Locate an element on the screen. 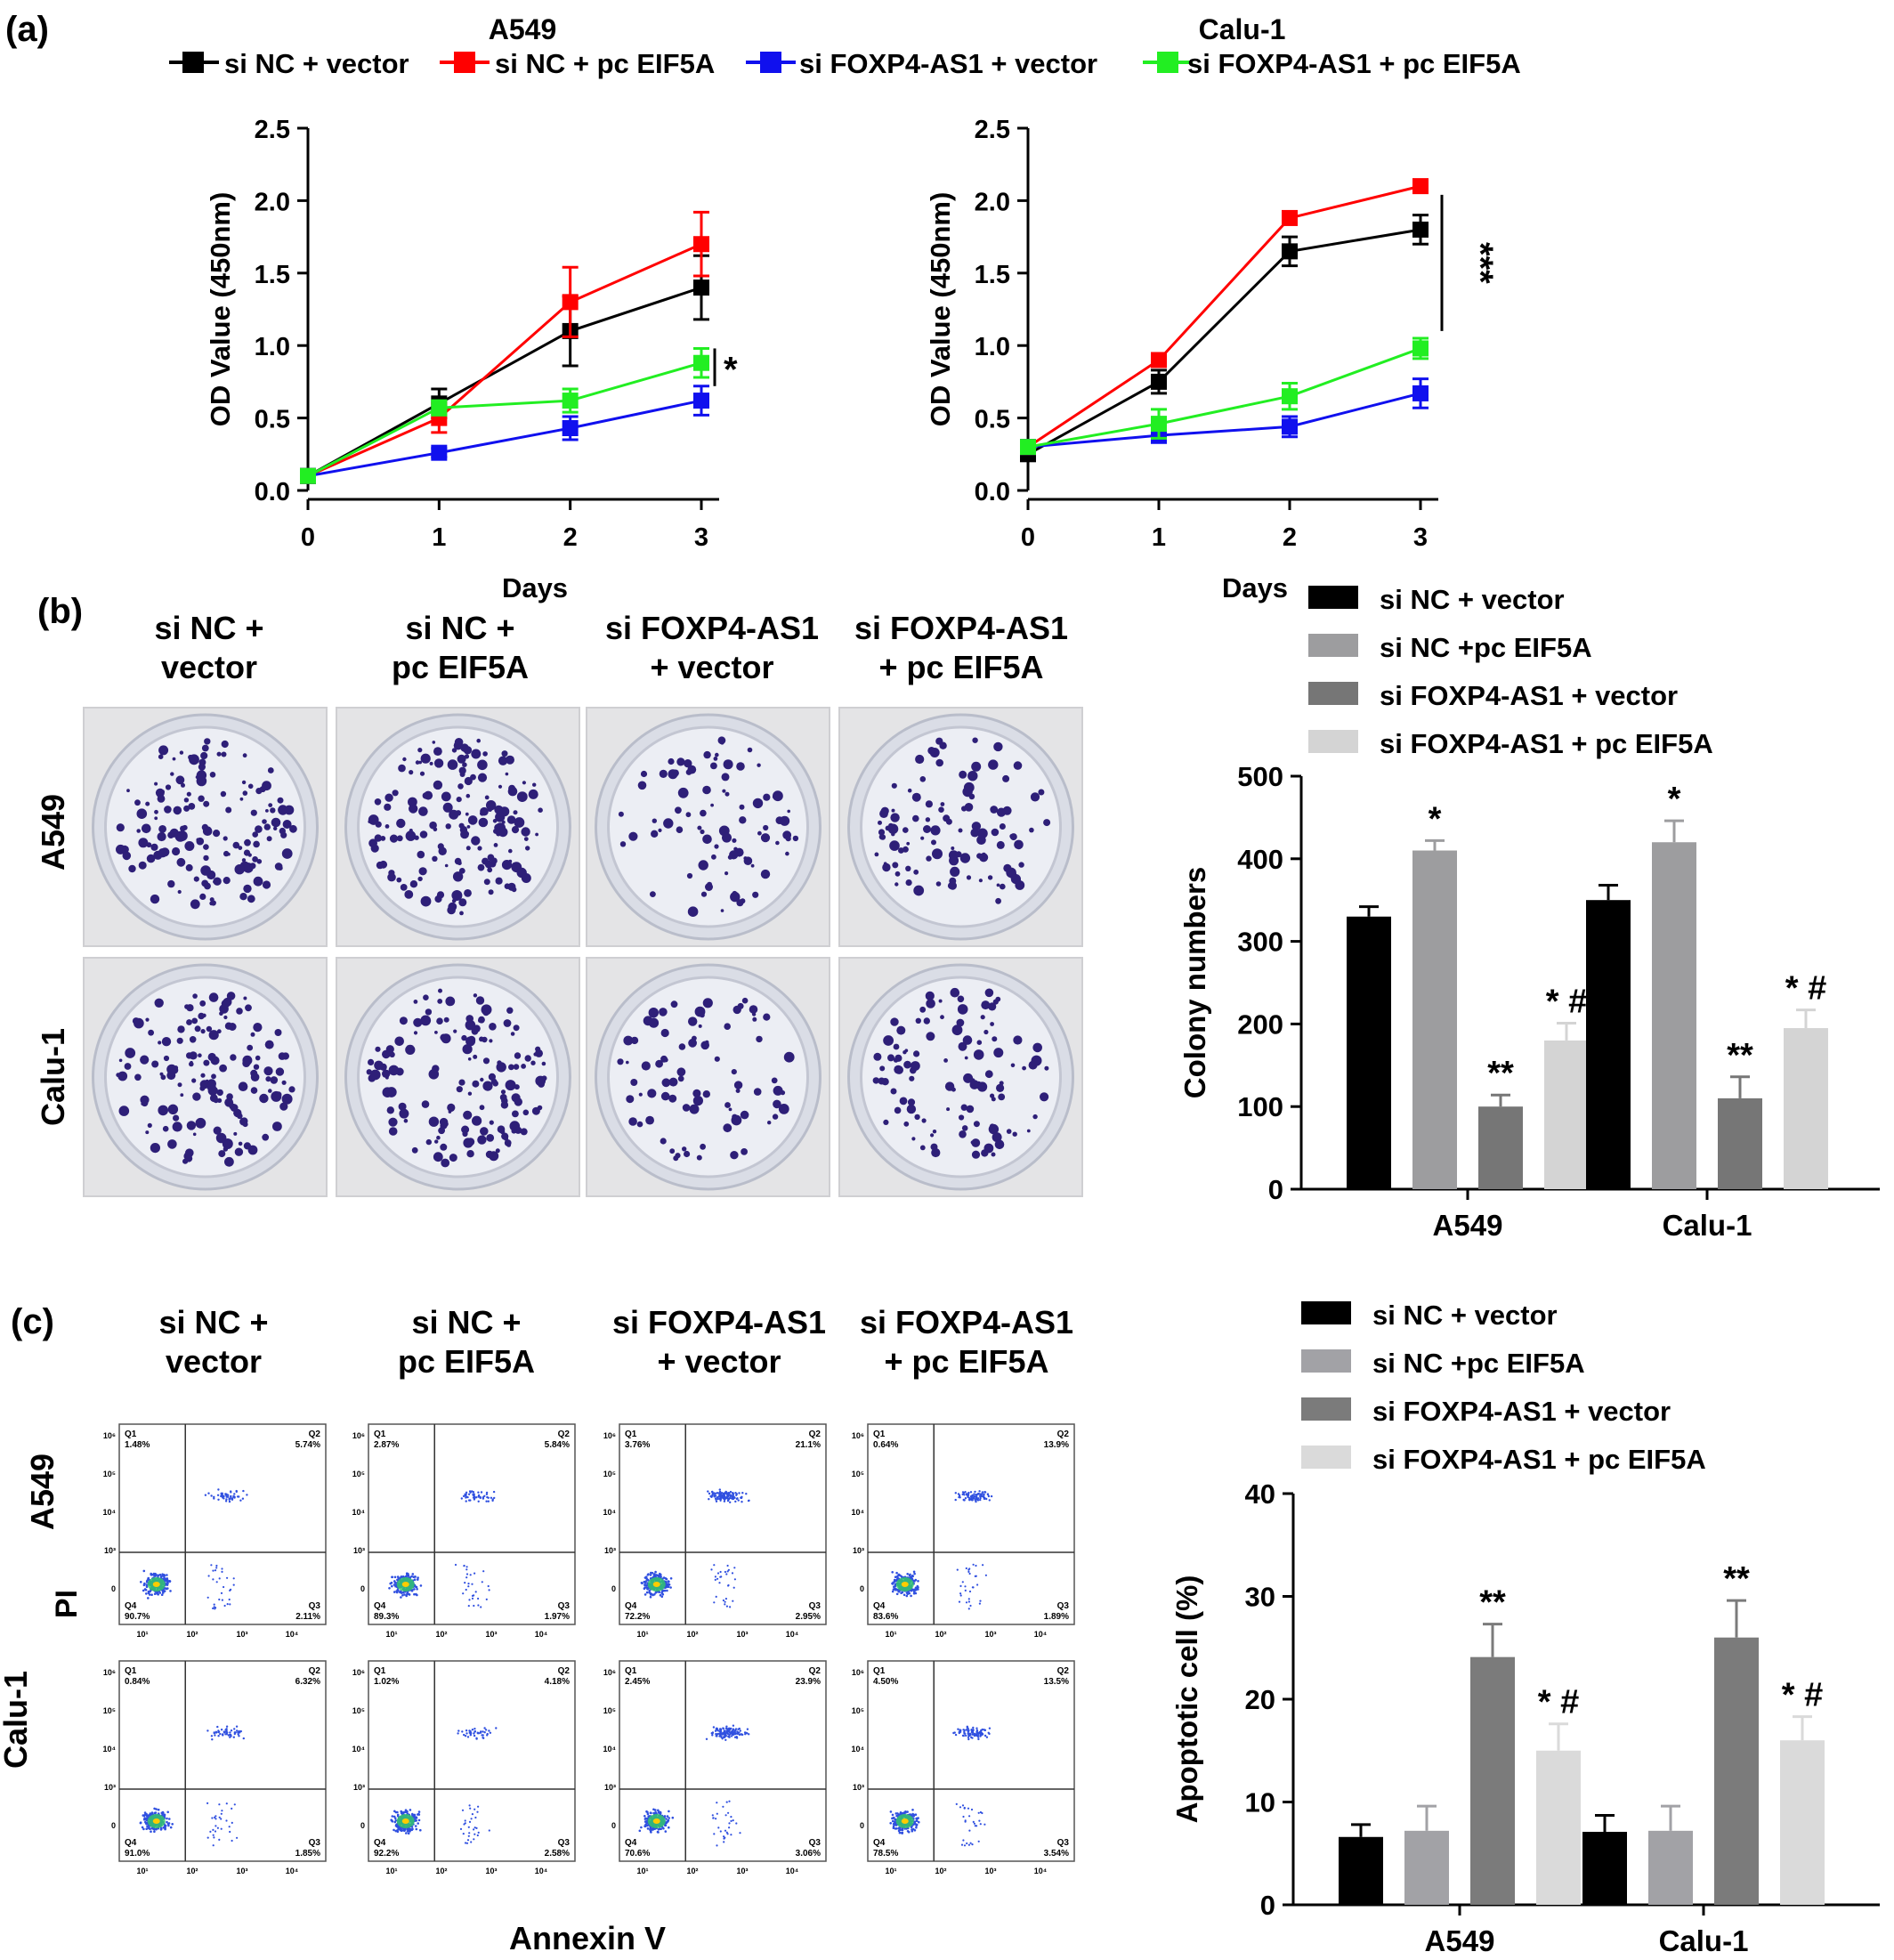 Image resolution: width=1894 pixels, height=1960 pixels. q2-label: Q2 is located at coordinates (815, 1434).